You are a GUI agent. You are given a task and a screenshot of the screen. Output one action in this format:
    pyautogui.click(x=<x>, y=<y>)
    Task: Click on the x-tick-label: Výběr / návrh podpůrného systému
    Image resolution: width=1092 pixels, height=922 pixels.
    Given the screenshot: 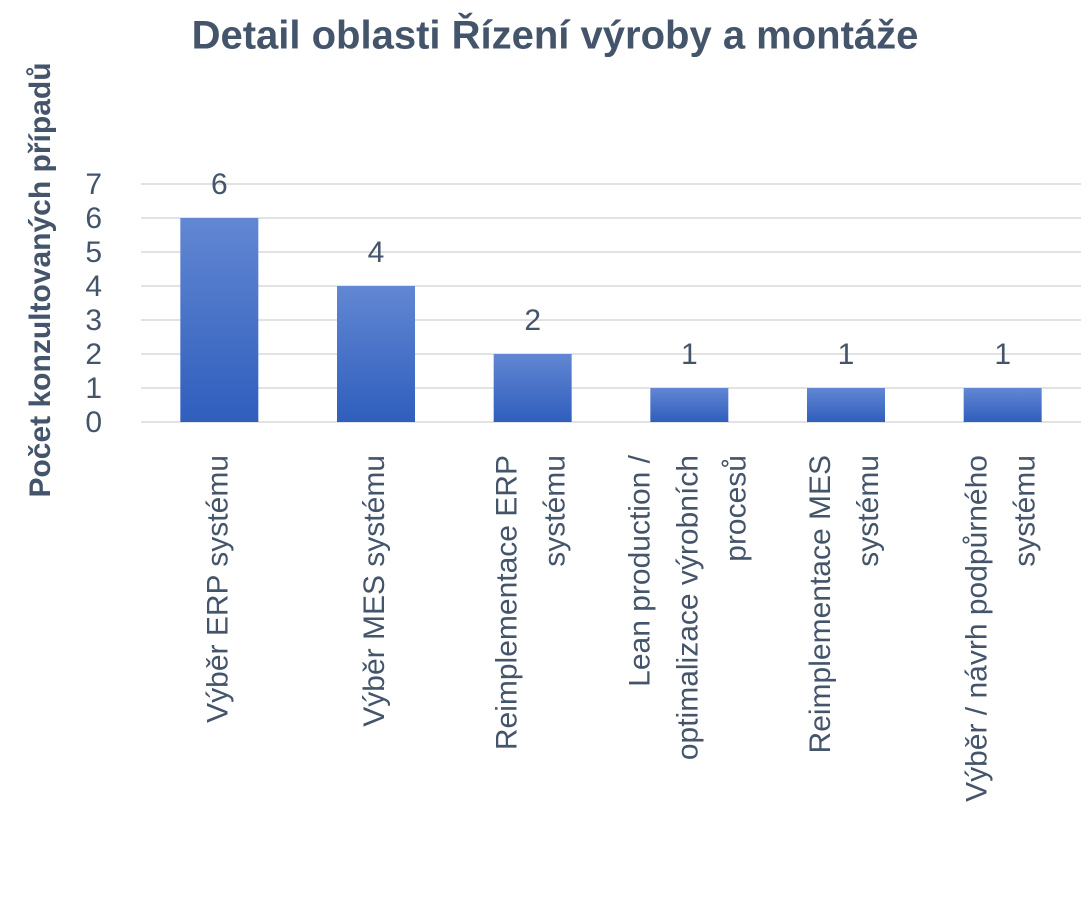 What is the action you would take?
    pyautogui.click(x=1001, y=628)
    